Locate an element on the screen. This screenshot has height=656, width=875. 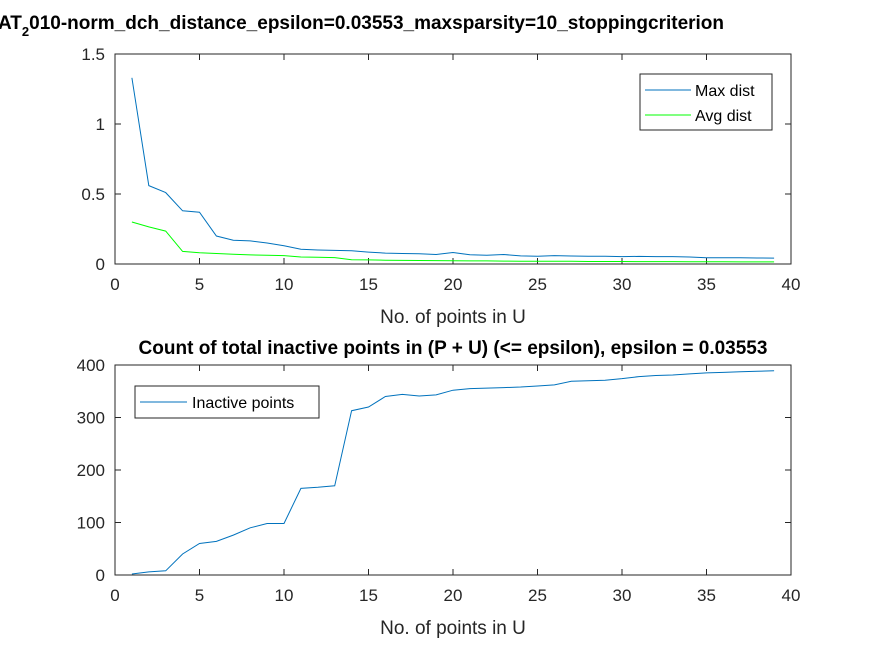
legend-box is located at coordinates (706, 102).